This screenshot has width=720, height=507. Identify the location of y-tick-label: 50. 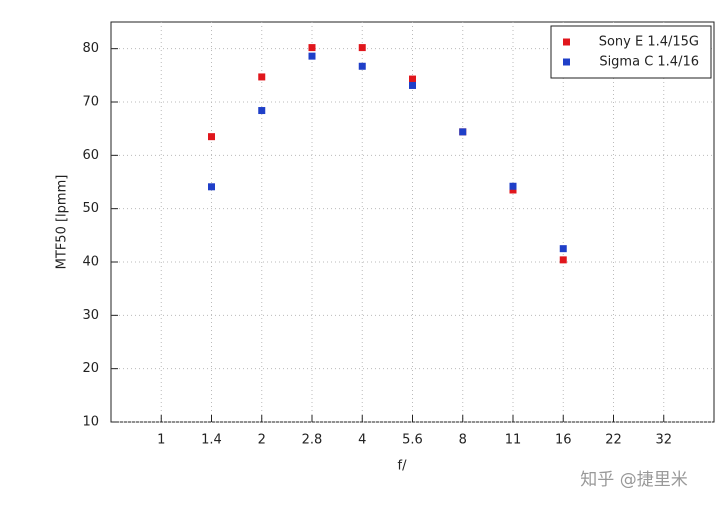
(90, 208).